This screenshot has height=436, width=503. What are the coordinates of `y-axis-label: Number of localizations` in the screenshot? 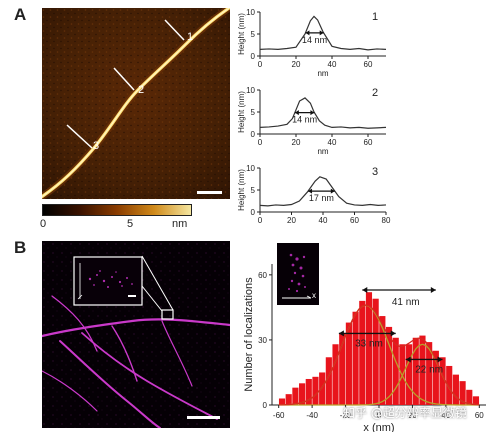 It's located at (249, 334).